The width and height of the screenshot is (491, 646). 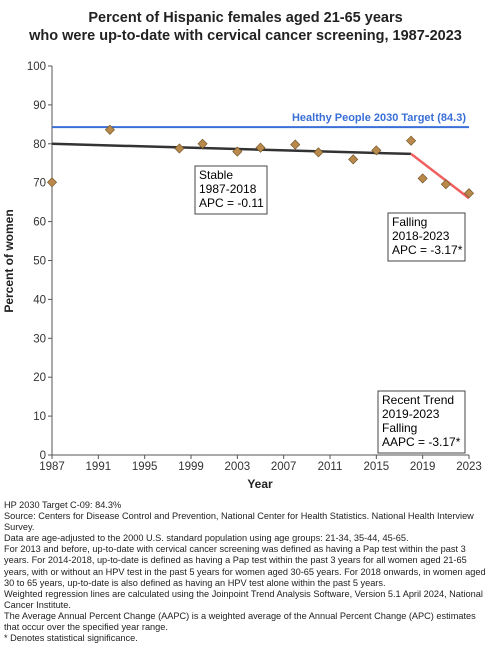 What do you see at coordinates (377, 467) in the screenshot?
I see `x-tick-label: 2015` at bounding box center [377, 467].